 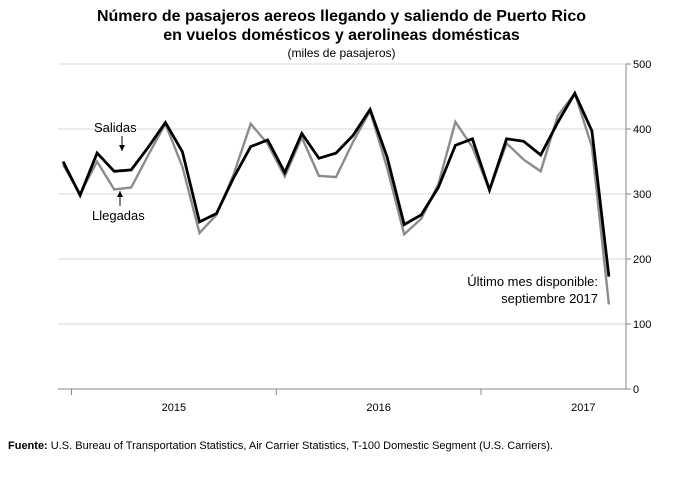 I want to click on annotation-ultimo-mes-line-2: septiembre 2017, so click(x=549, y=298).